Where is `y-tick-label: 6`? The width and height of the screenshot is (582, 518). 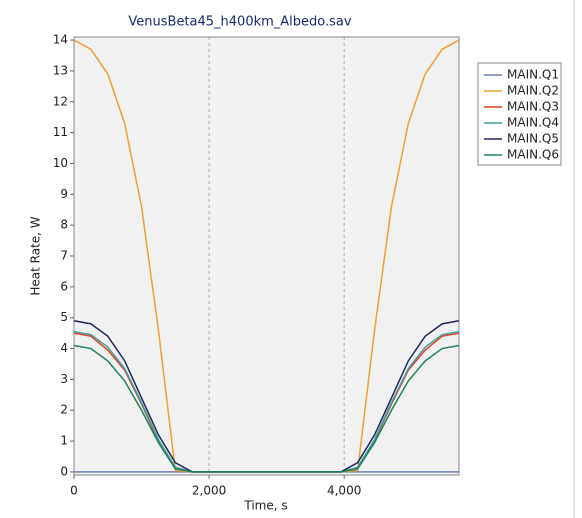 y-tick-label: 6 is located at coordinates (64, 286).